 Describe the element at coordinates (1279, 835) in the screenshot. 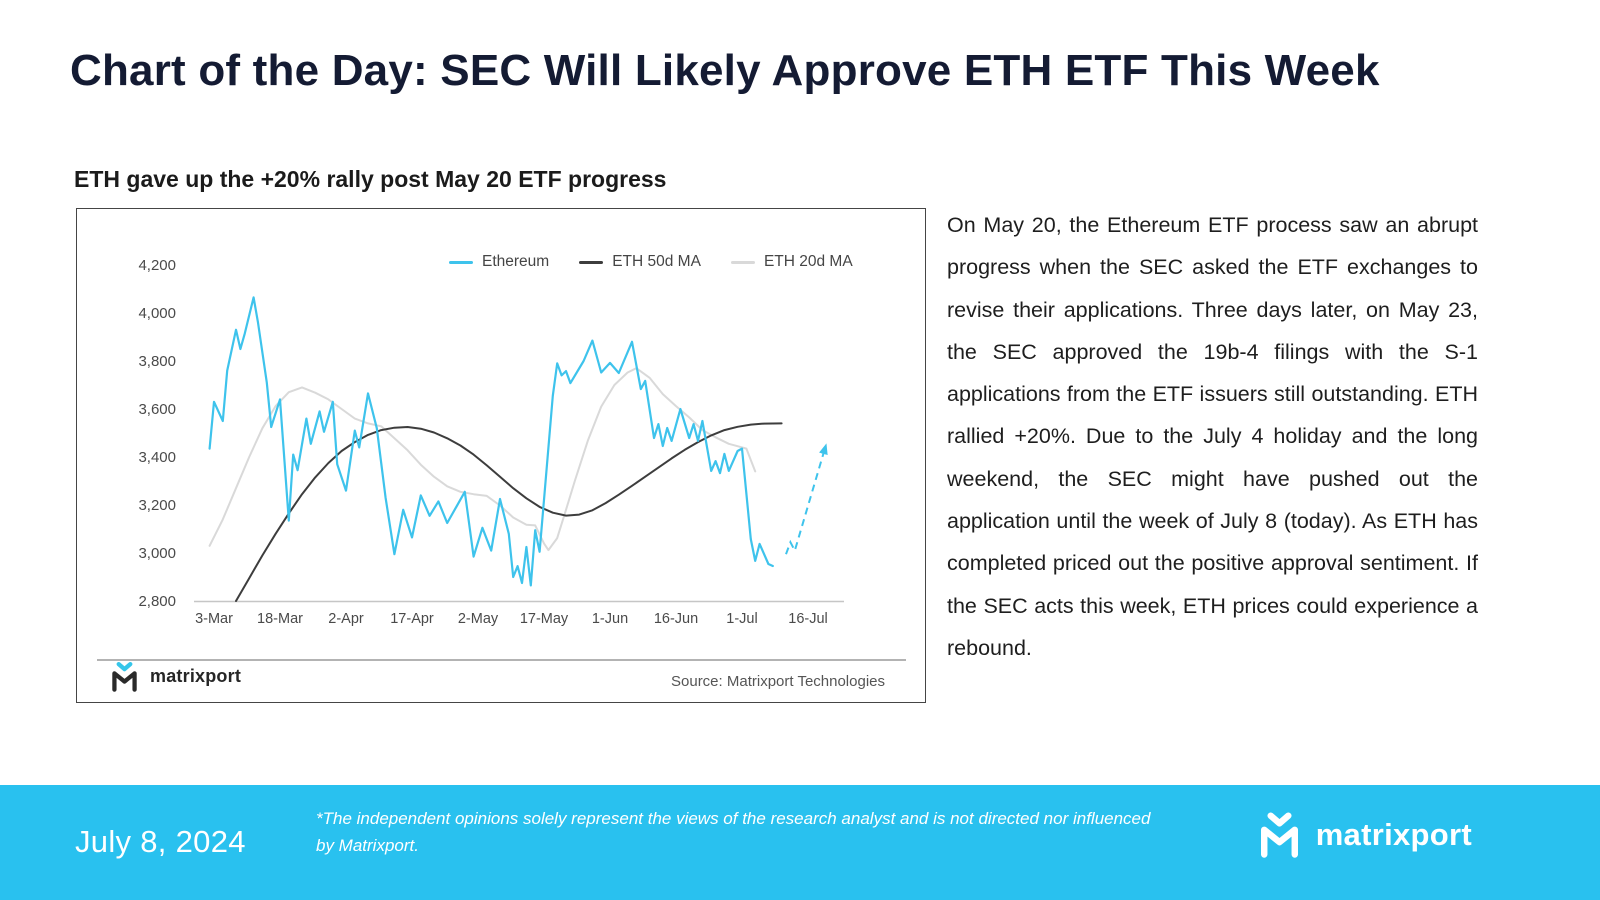

I see `matrixport-m-icon-white` at that location.